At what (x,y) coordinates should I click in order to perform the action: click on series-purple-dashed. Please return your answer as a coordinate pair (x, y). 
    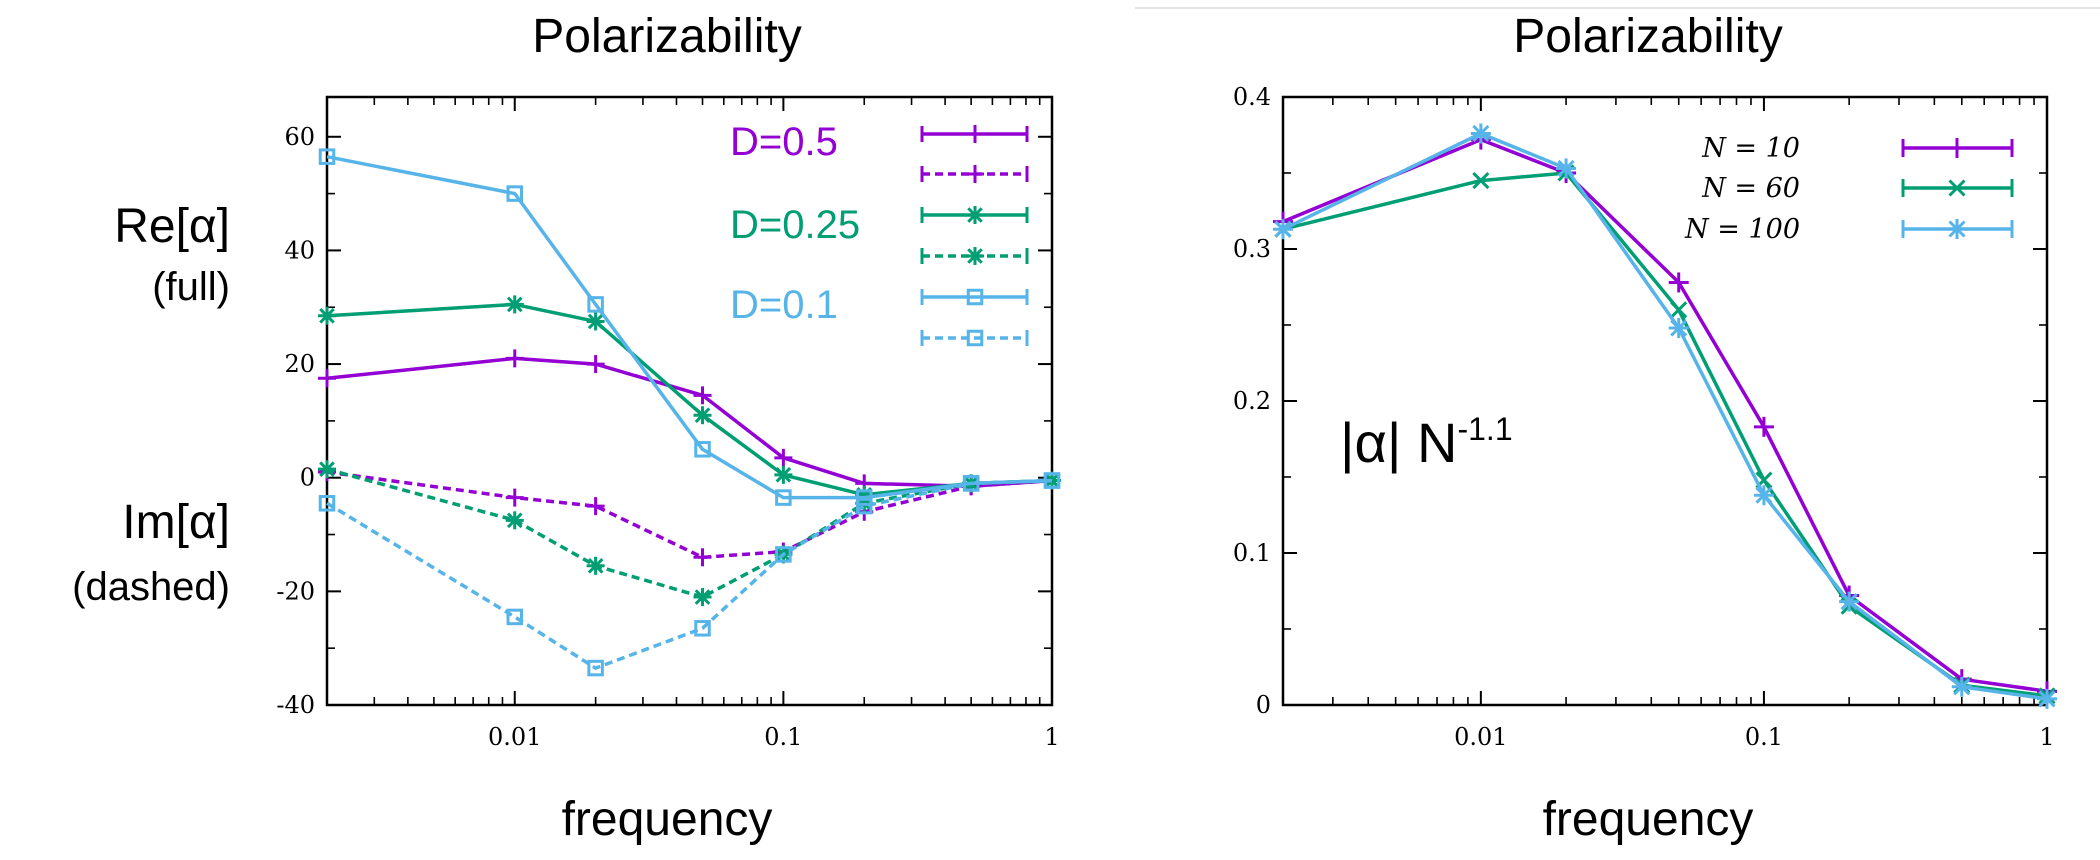
    Looking at the image, I should click on (689, 515).